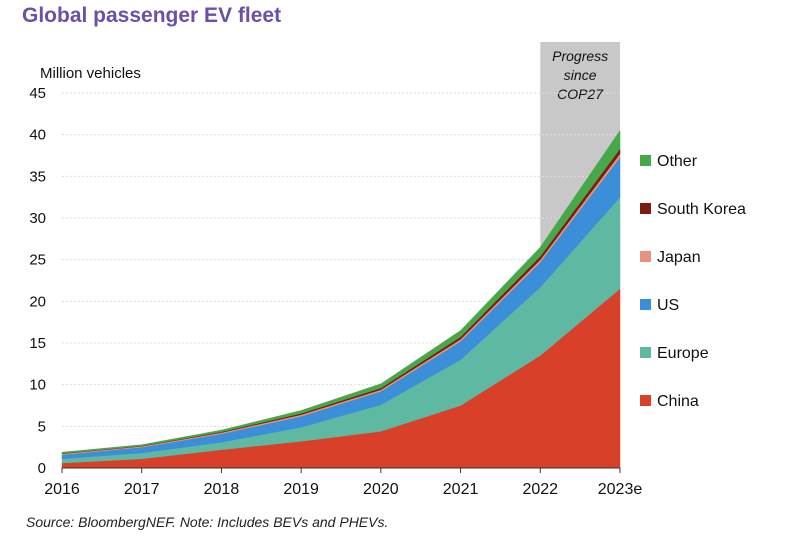 The height and width of the screenshot is (540, 800). I want to click on x-tick-label: 2019, so click(301, 489).